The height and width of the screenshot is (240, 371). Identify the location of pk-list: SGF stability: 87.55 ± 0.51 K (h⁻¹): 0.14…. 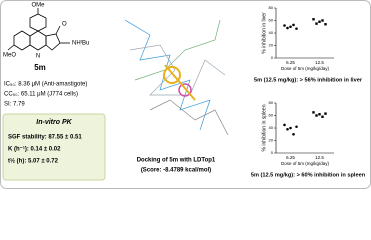
(45, 150).